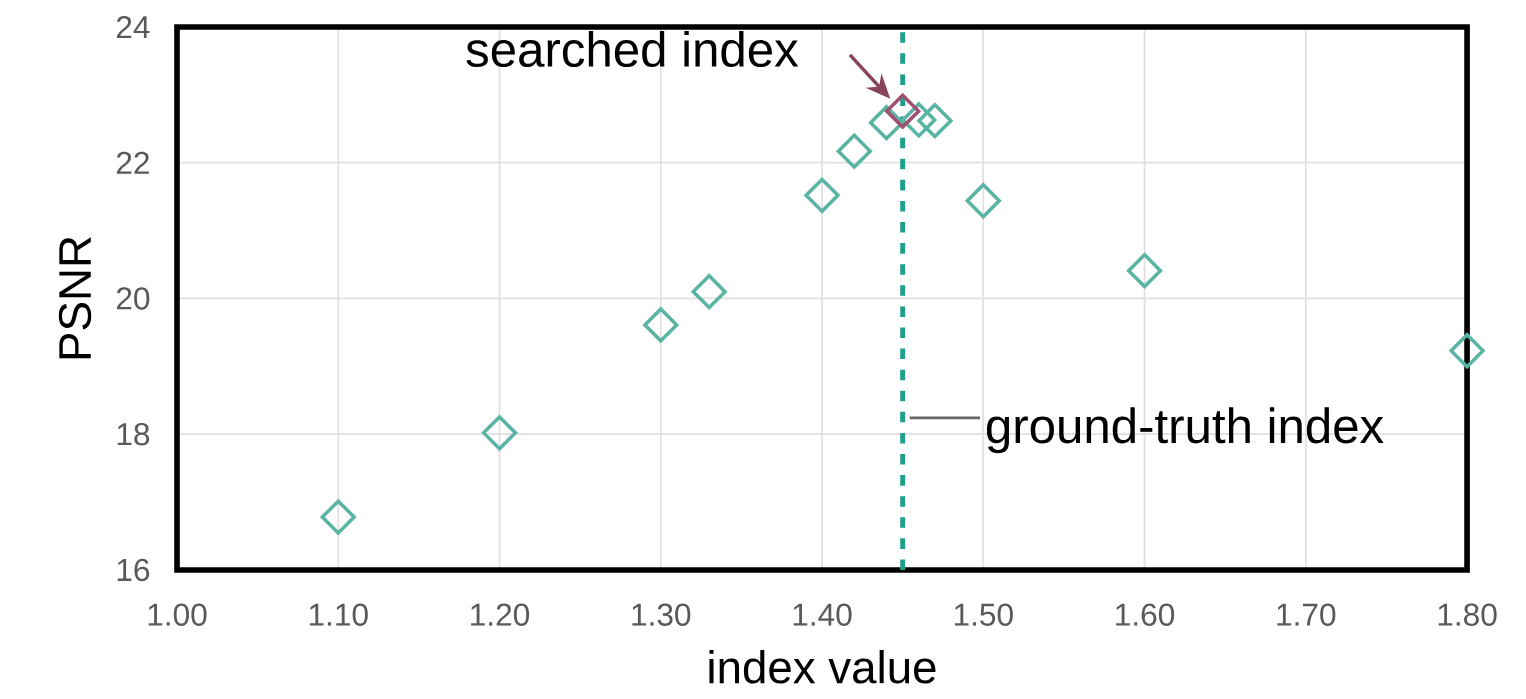  I want to click on x-tick-label: 1.70, so click(1306, 614).